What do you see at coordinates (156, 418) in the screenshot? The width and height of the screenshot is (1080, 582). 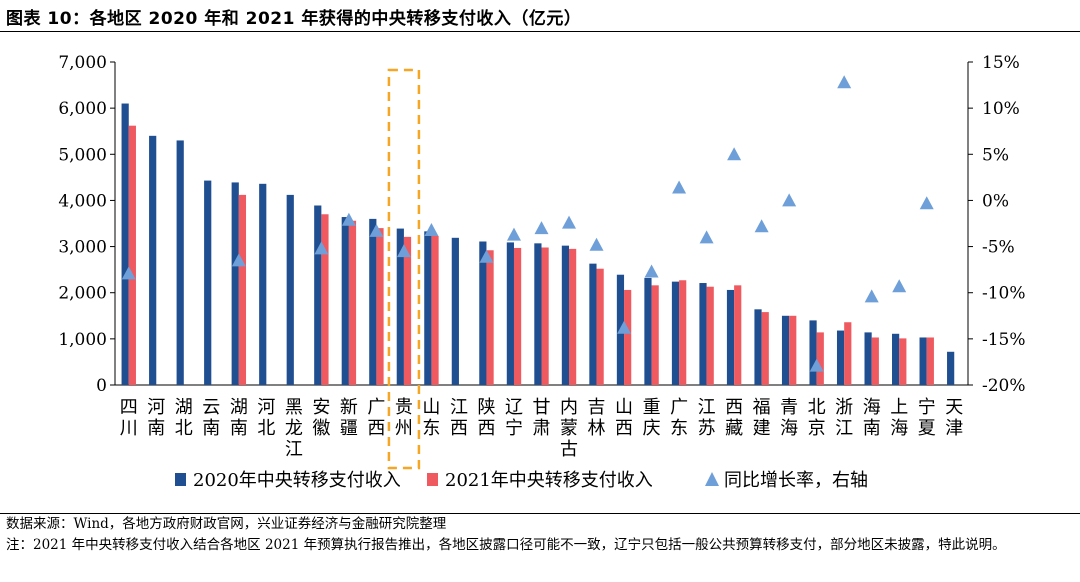 I see `x-tick-label: 河南` at bounding box center [156, 418].